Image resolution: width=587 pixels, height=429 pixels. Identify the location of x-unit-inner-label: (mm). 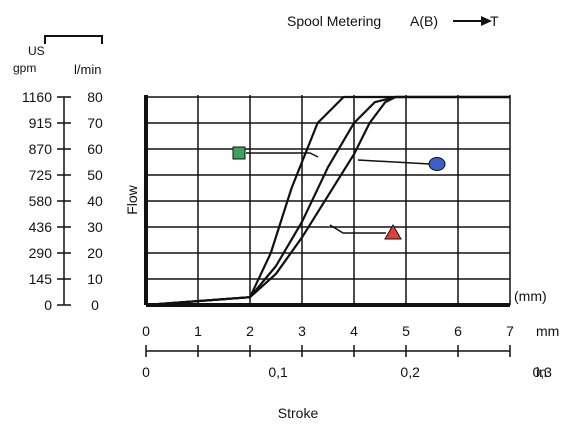
(530, 296).